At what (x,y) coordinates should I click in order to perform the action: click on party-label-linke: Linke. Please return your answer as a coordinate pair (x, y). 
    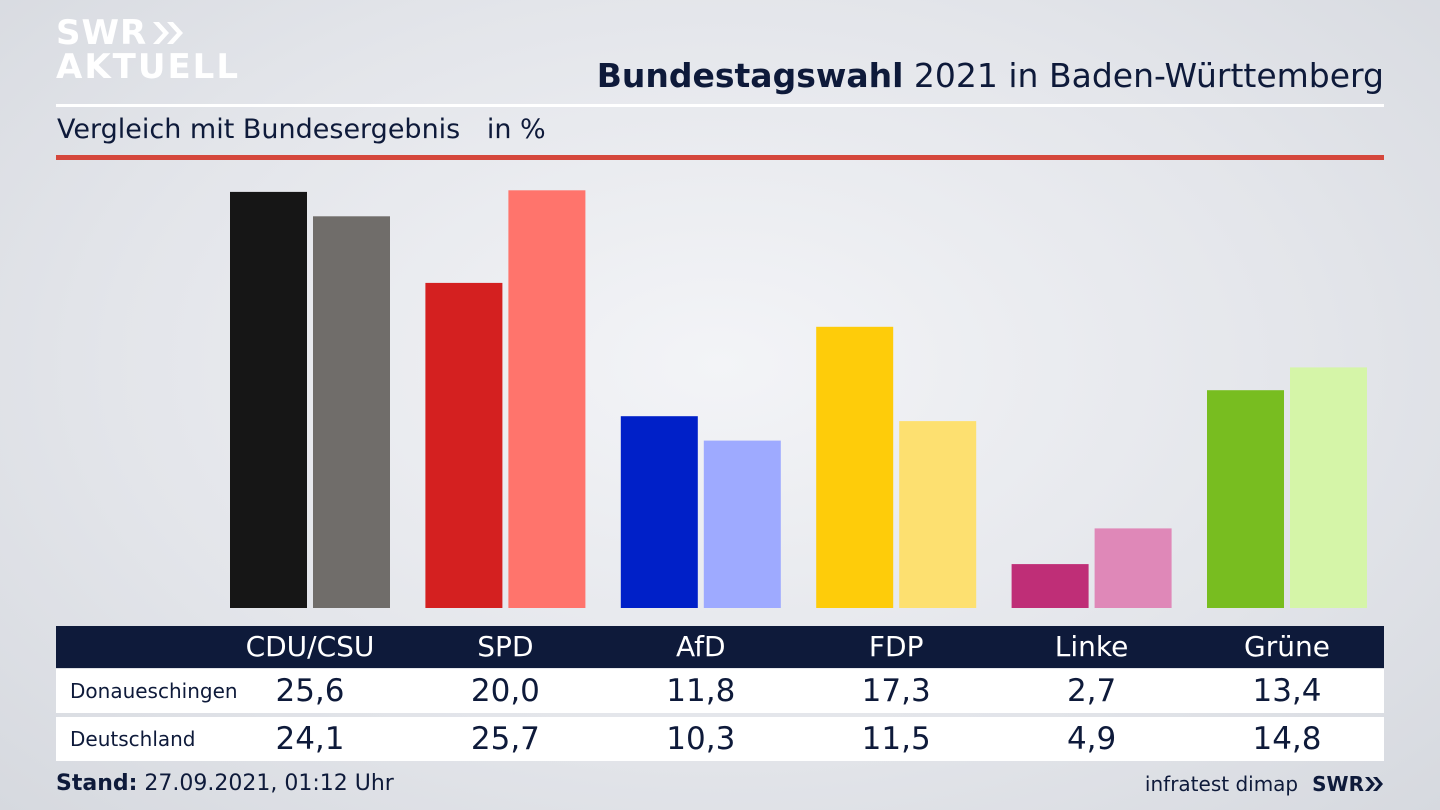
    Looking at the image, I should click on (1091, 646).